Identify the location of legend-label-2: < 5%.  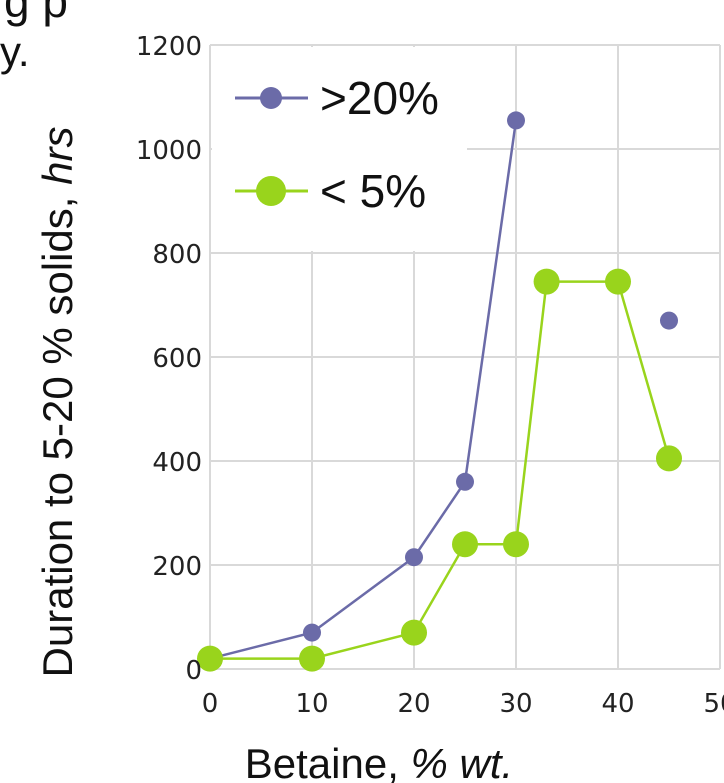
(373, 191).